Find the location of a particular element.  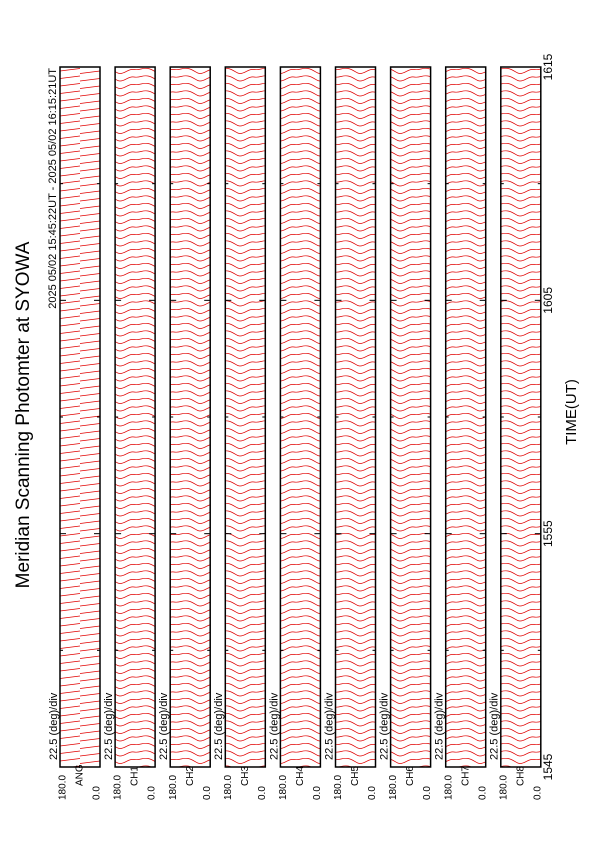

chart-title: Meridian Scanning Photomter at SYOWA is located at coordinates (23, 414).